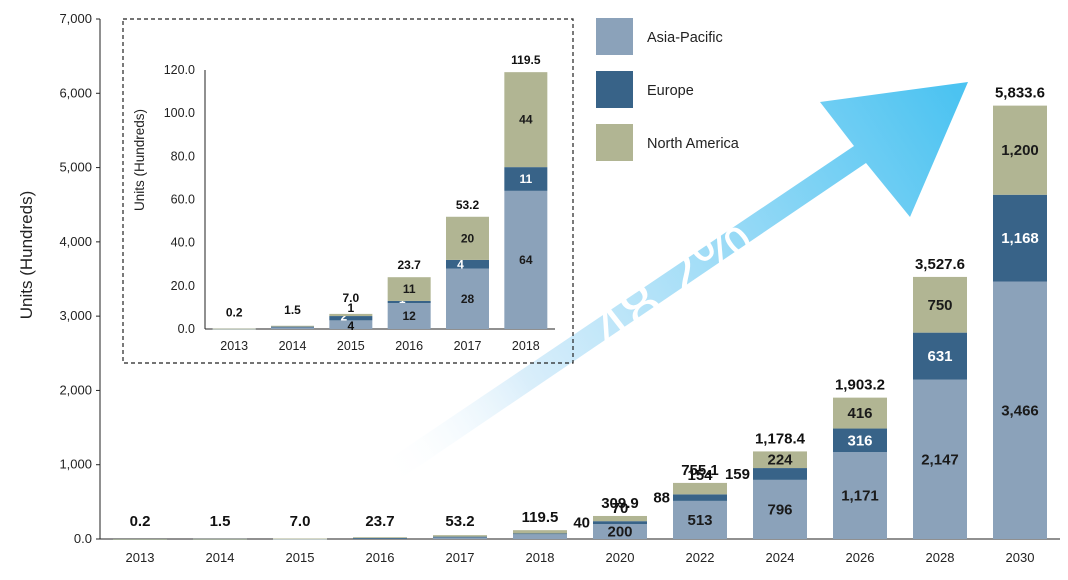 Image resolution: width=1068 pixels, height=580 pixels. Describe the element at coordinates (75, 389) in the screenshot. I see `y-tick-label: 2,000` at that location.